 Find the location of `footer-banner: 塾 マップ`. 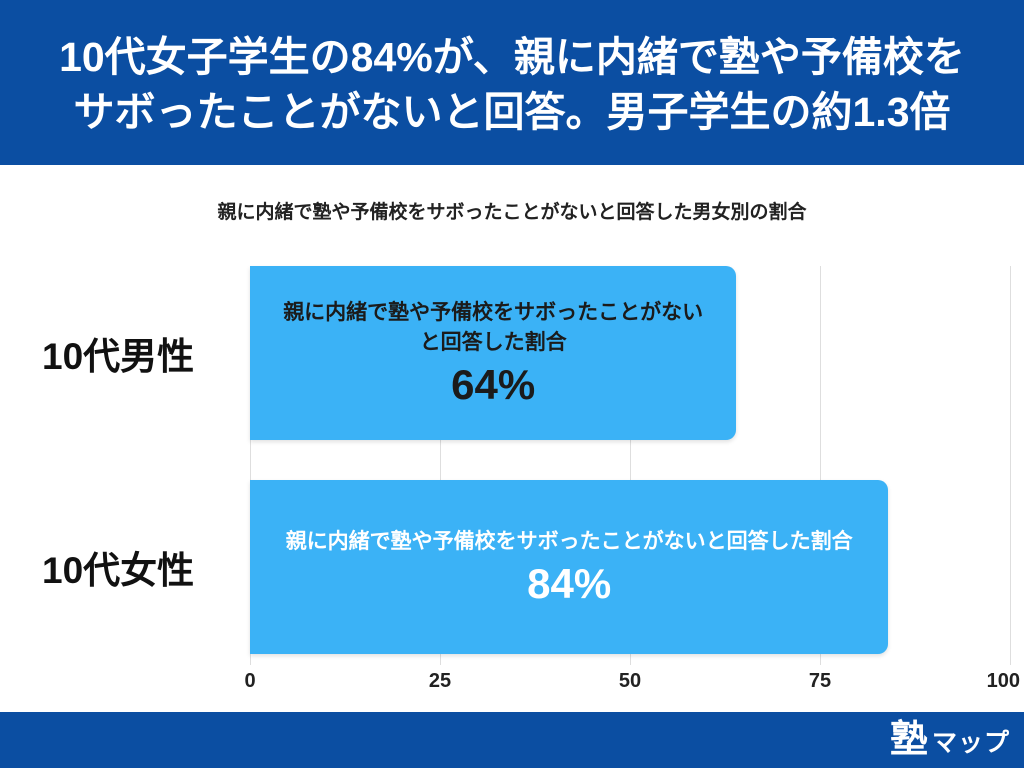

footer-banner: 塾 マップ is located at coordinates (512, 740).